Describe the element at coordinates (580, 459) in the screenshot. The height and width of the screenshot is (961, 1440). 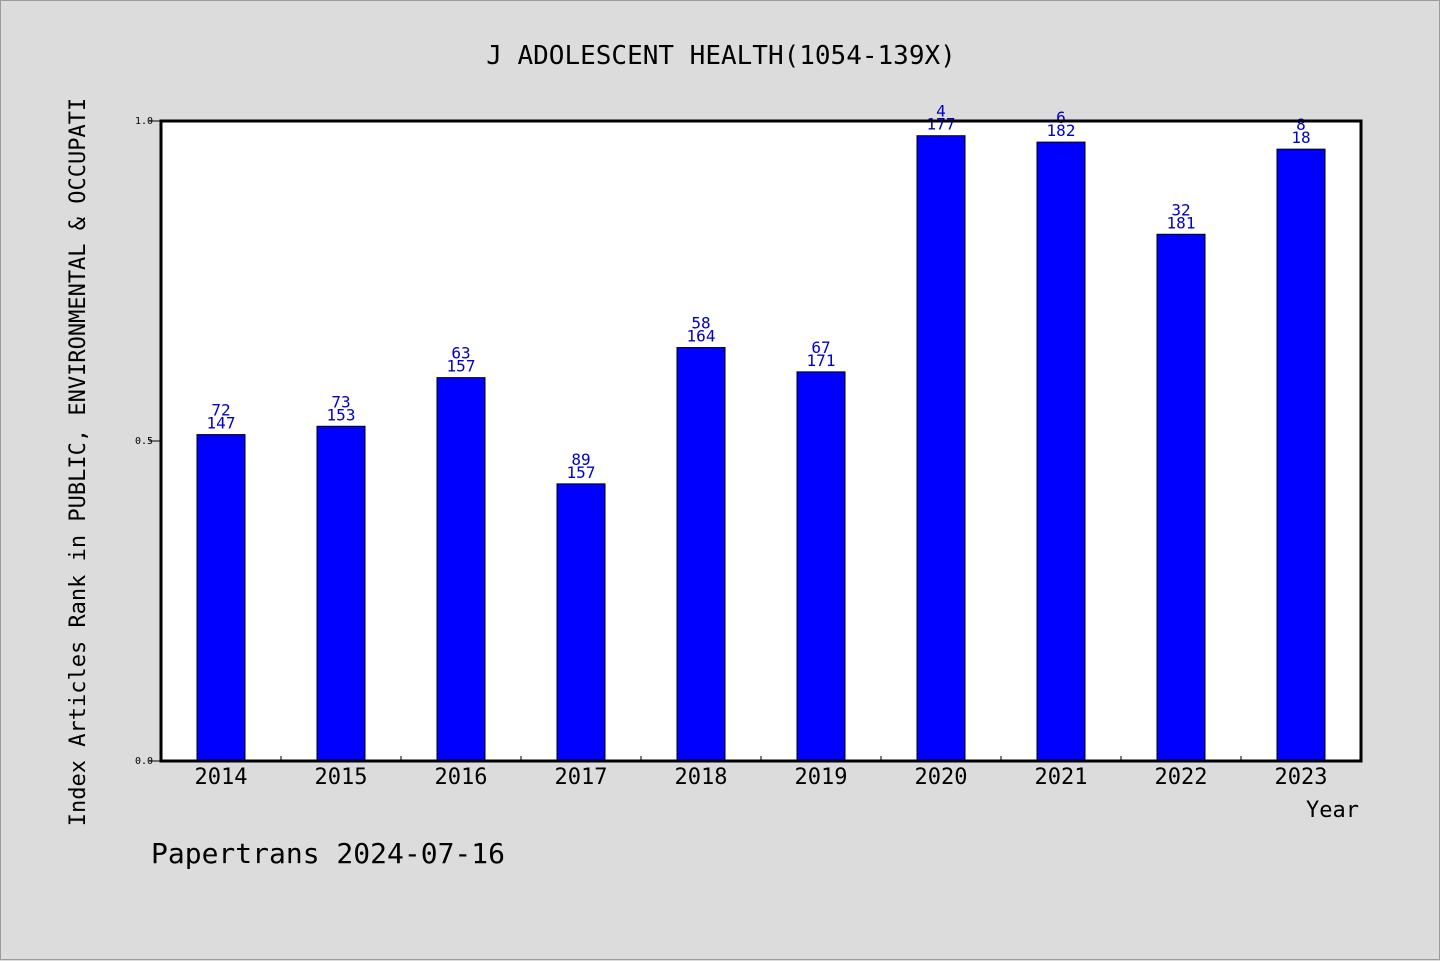
I see `rank-label-2017: 89` at that location.